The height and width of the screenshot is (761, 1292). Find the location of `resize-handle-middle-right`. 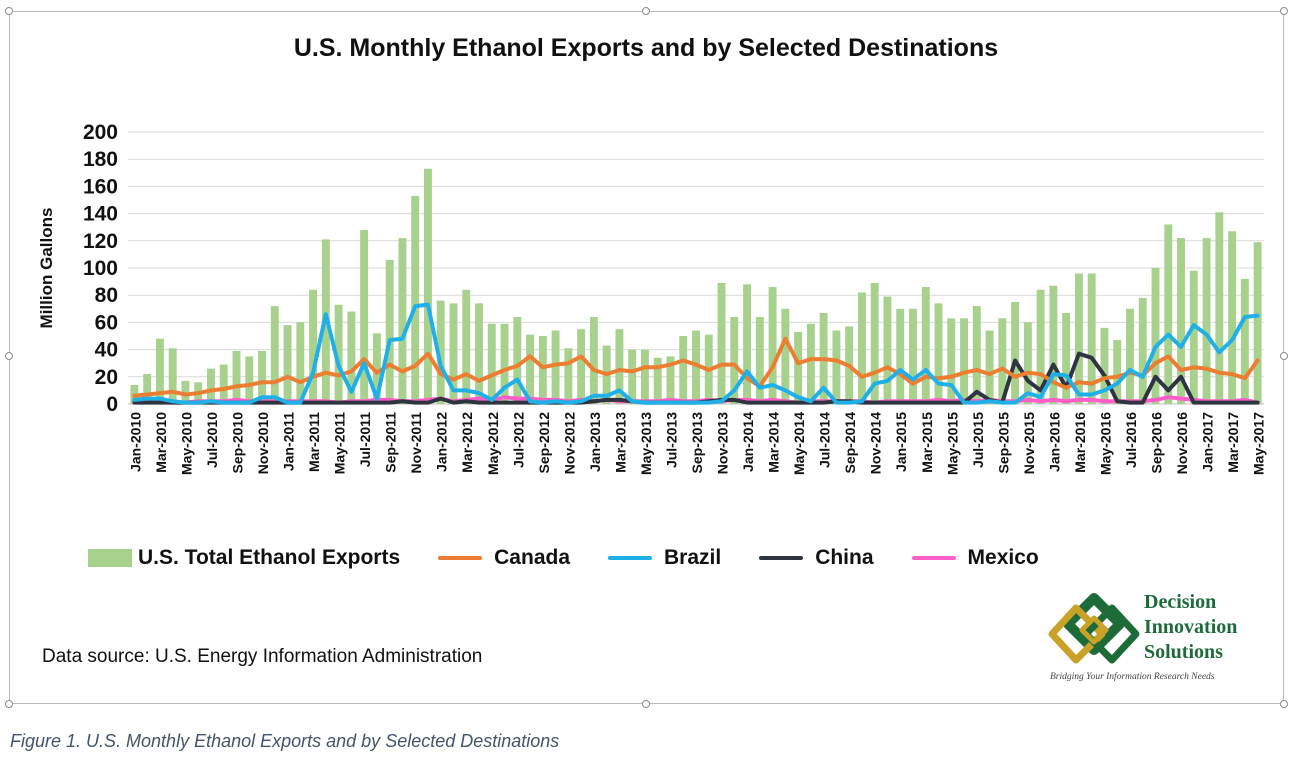

resize-handle-middle-right is located at coordinates (1284, 356).